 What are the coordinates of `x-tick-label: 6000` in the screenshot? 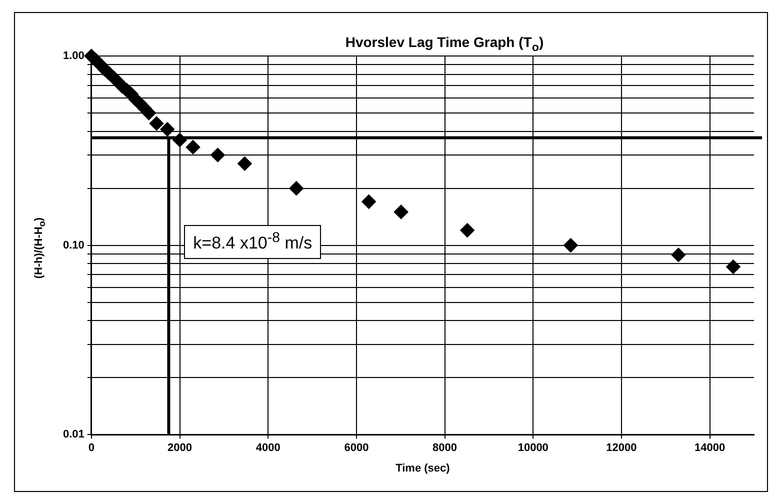 It's located at (356, 448).